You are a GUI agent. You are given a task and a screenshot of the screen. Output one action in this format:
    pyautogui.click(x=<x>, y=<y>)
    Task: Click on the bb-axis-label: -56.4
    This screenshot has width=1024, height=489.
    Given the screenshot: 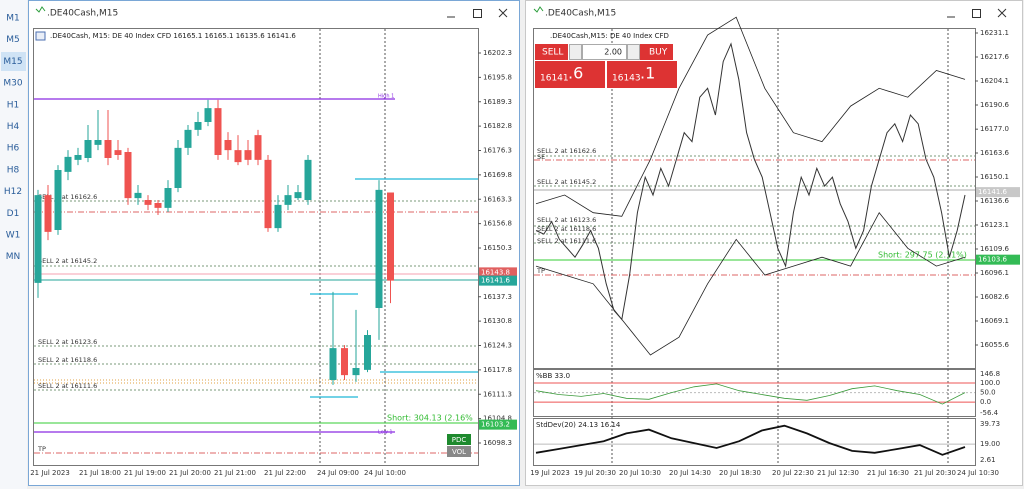 What is the action you would take?
    pyautogui.click(x=989, y=413)
    